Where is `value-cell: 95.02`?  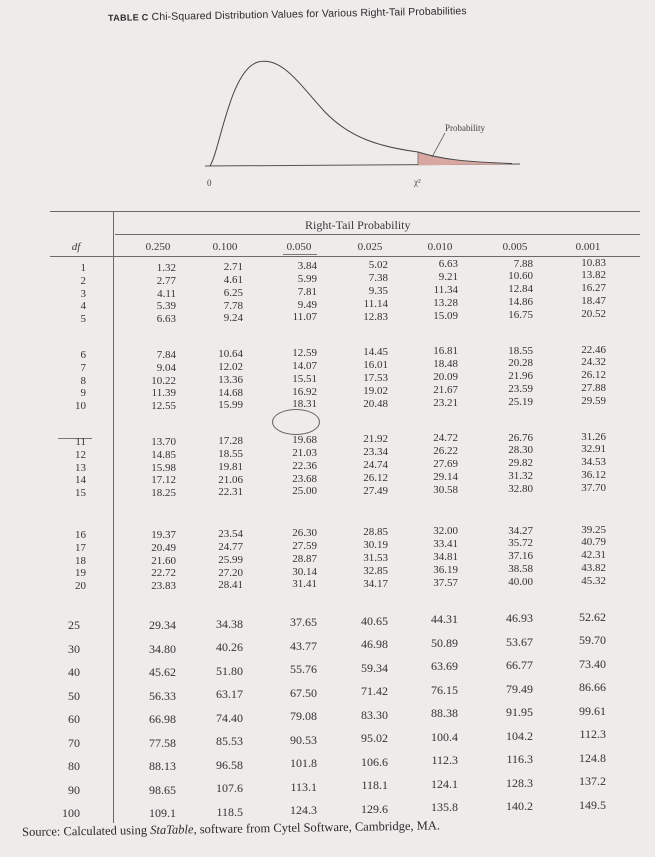 value-cell: 95.02 is located at coordinates (374, 738).